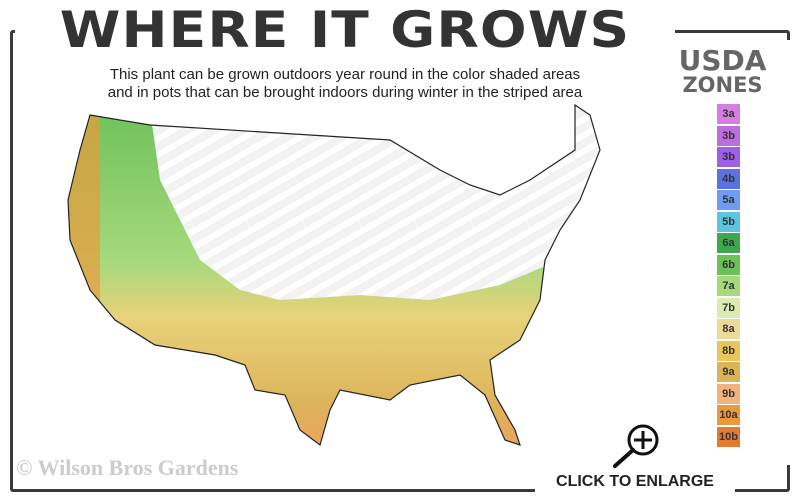 This screenshot has width=800, height=500. I want to click on magnifier-plus-icon, so click(635, 445).